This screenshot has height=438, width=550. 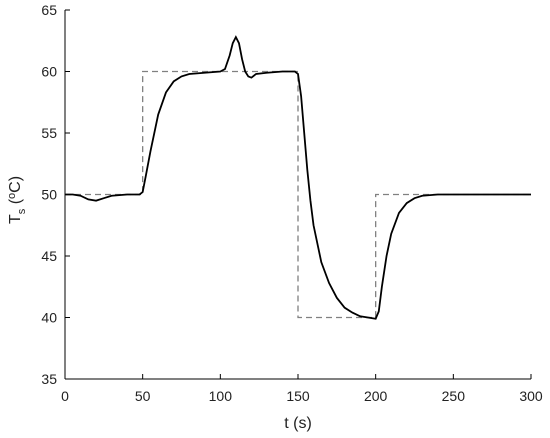 I want to click on y-label-sup: o, so click(x=12, y=196).